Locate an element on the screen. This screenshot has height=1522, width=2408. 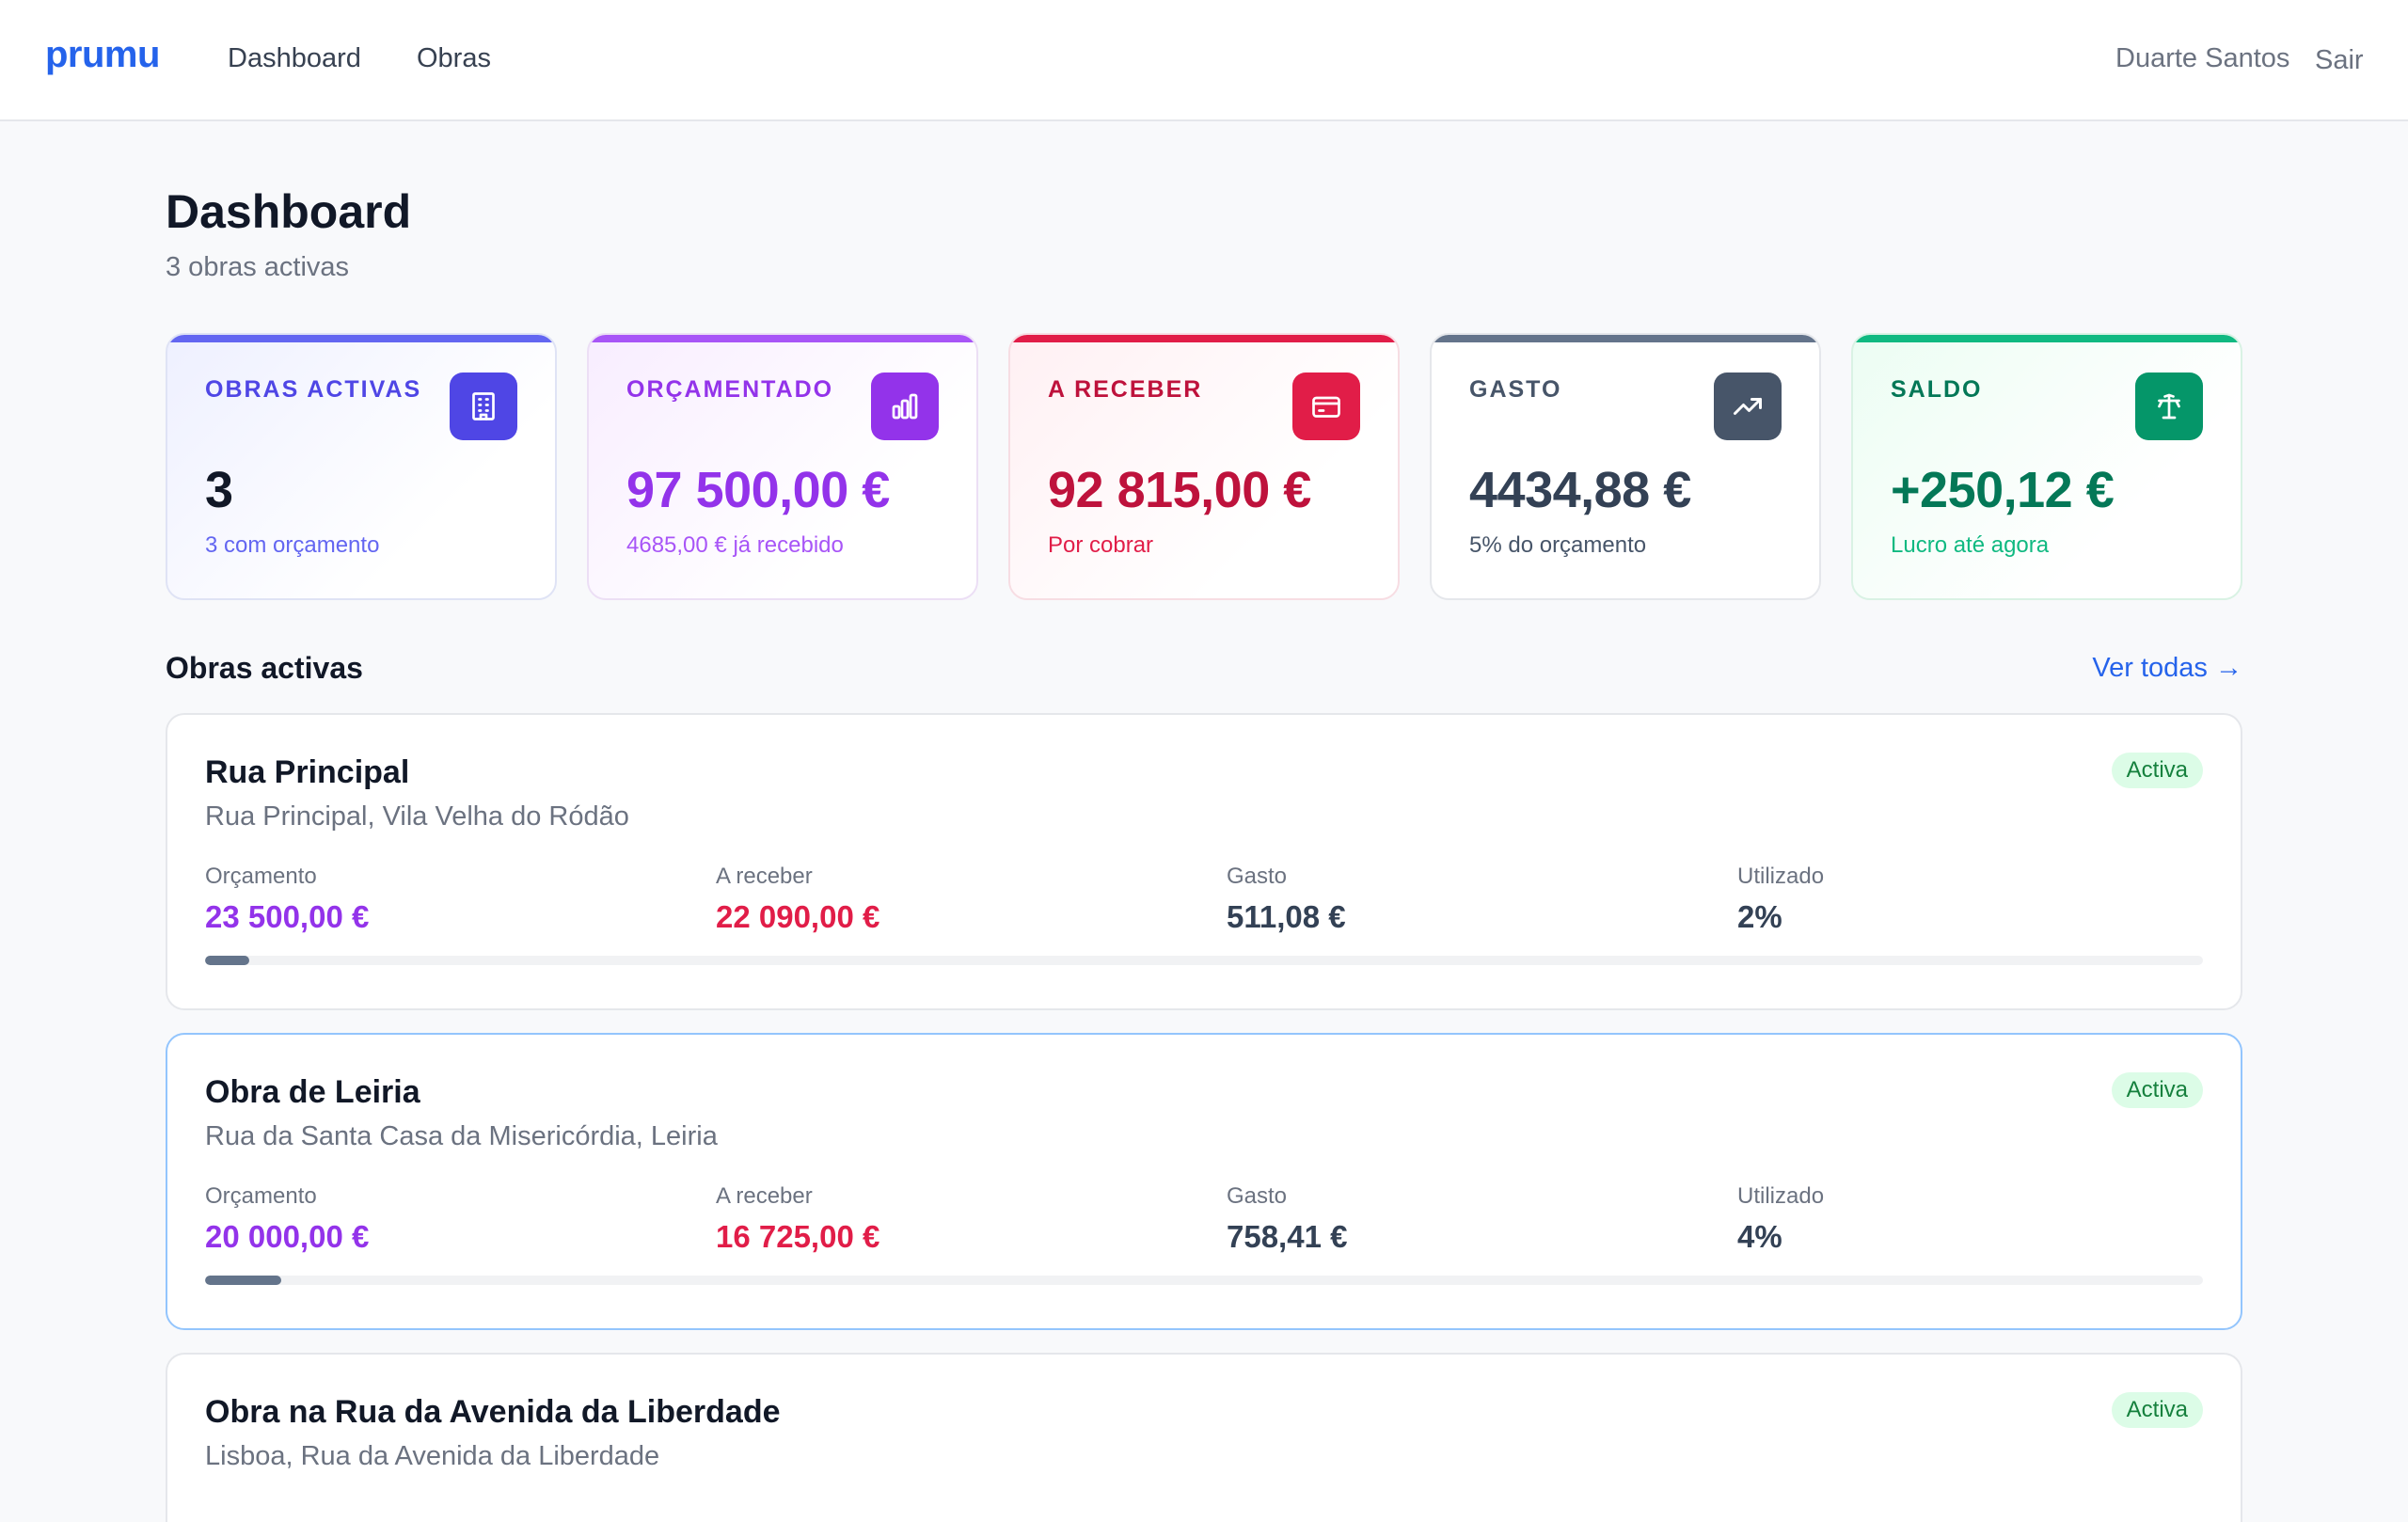
metric-budget: Orçamento 20 000,00 € is located at coordinates (287, 1219).